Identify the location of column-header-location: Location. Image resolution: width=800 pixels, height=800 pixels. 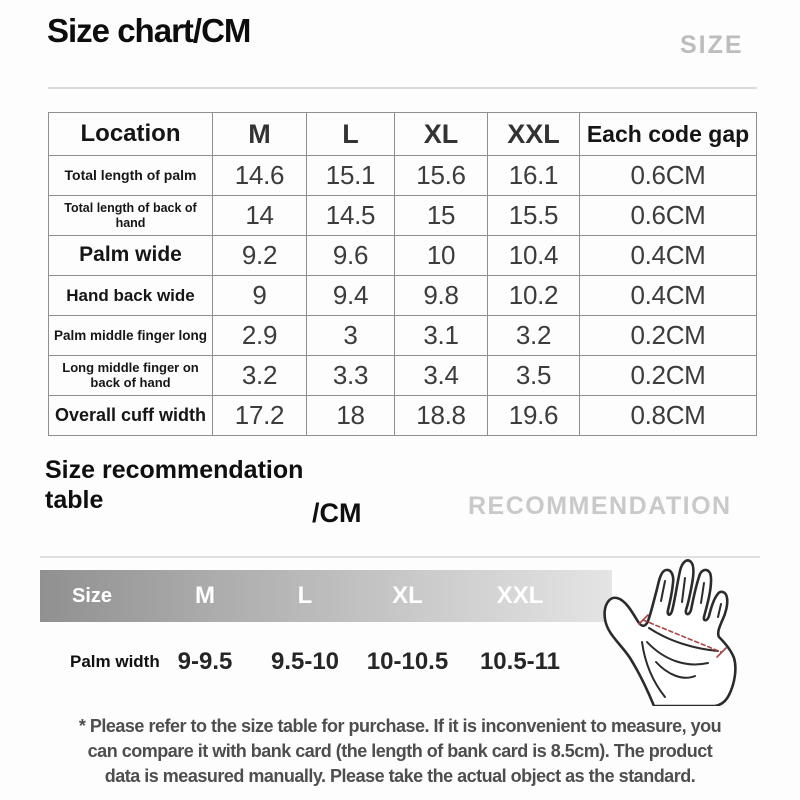
(130, 134).